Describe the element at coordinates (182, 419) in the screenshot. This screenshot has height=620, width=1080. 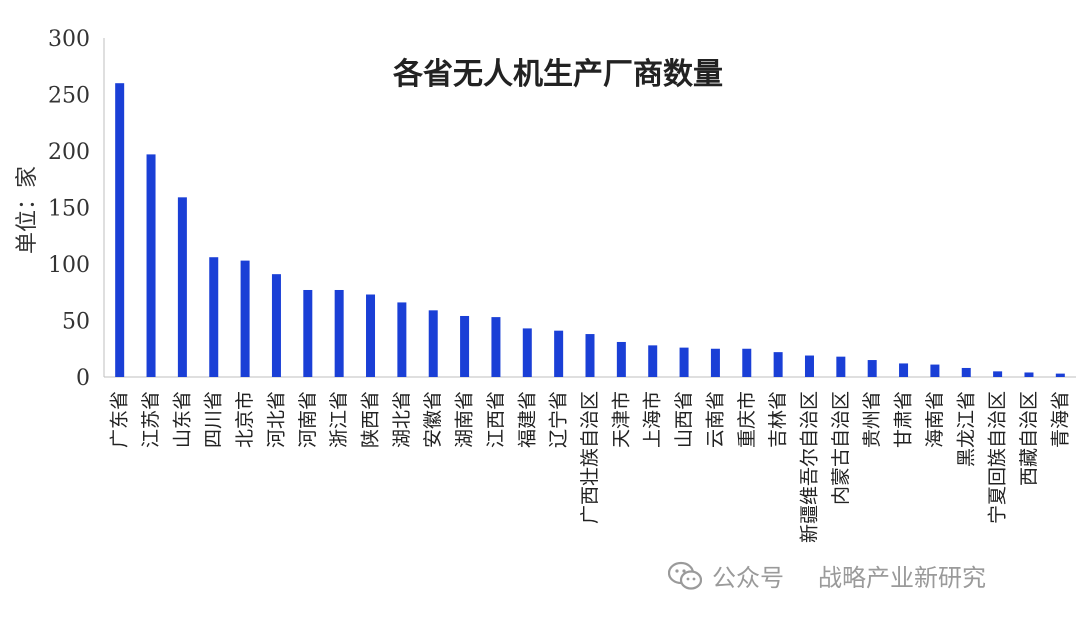
I see `x-tick-label: 山东省` at that location.